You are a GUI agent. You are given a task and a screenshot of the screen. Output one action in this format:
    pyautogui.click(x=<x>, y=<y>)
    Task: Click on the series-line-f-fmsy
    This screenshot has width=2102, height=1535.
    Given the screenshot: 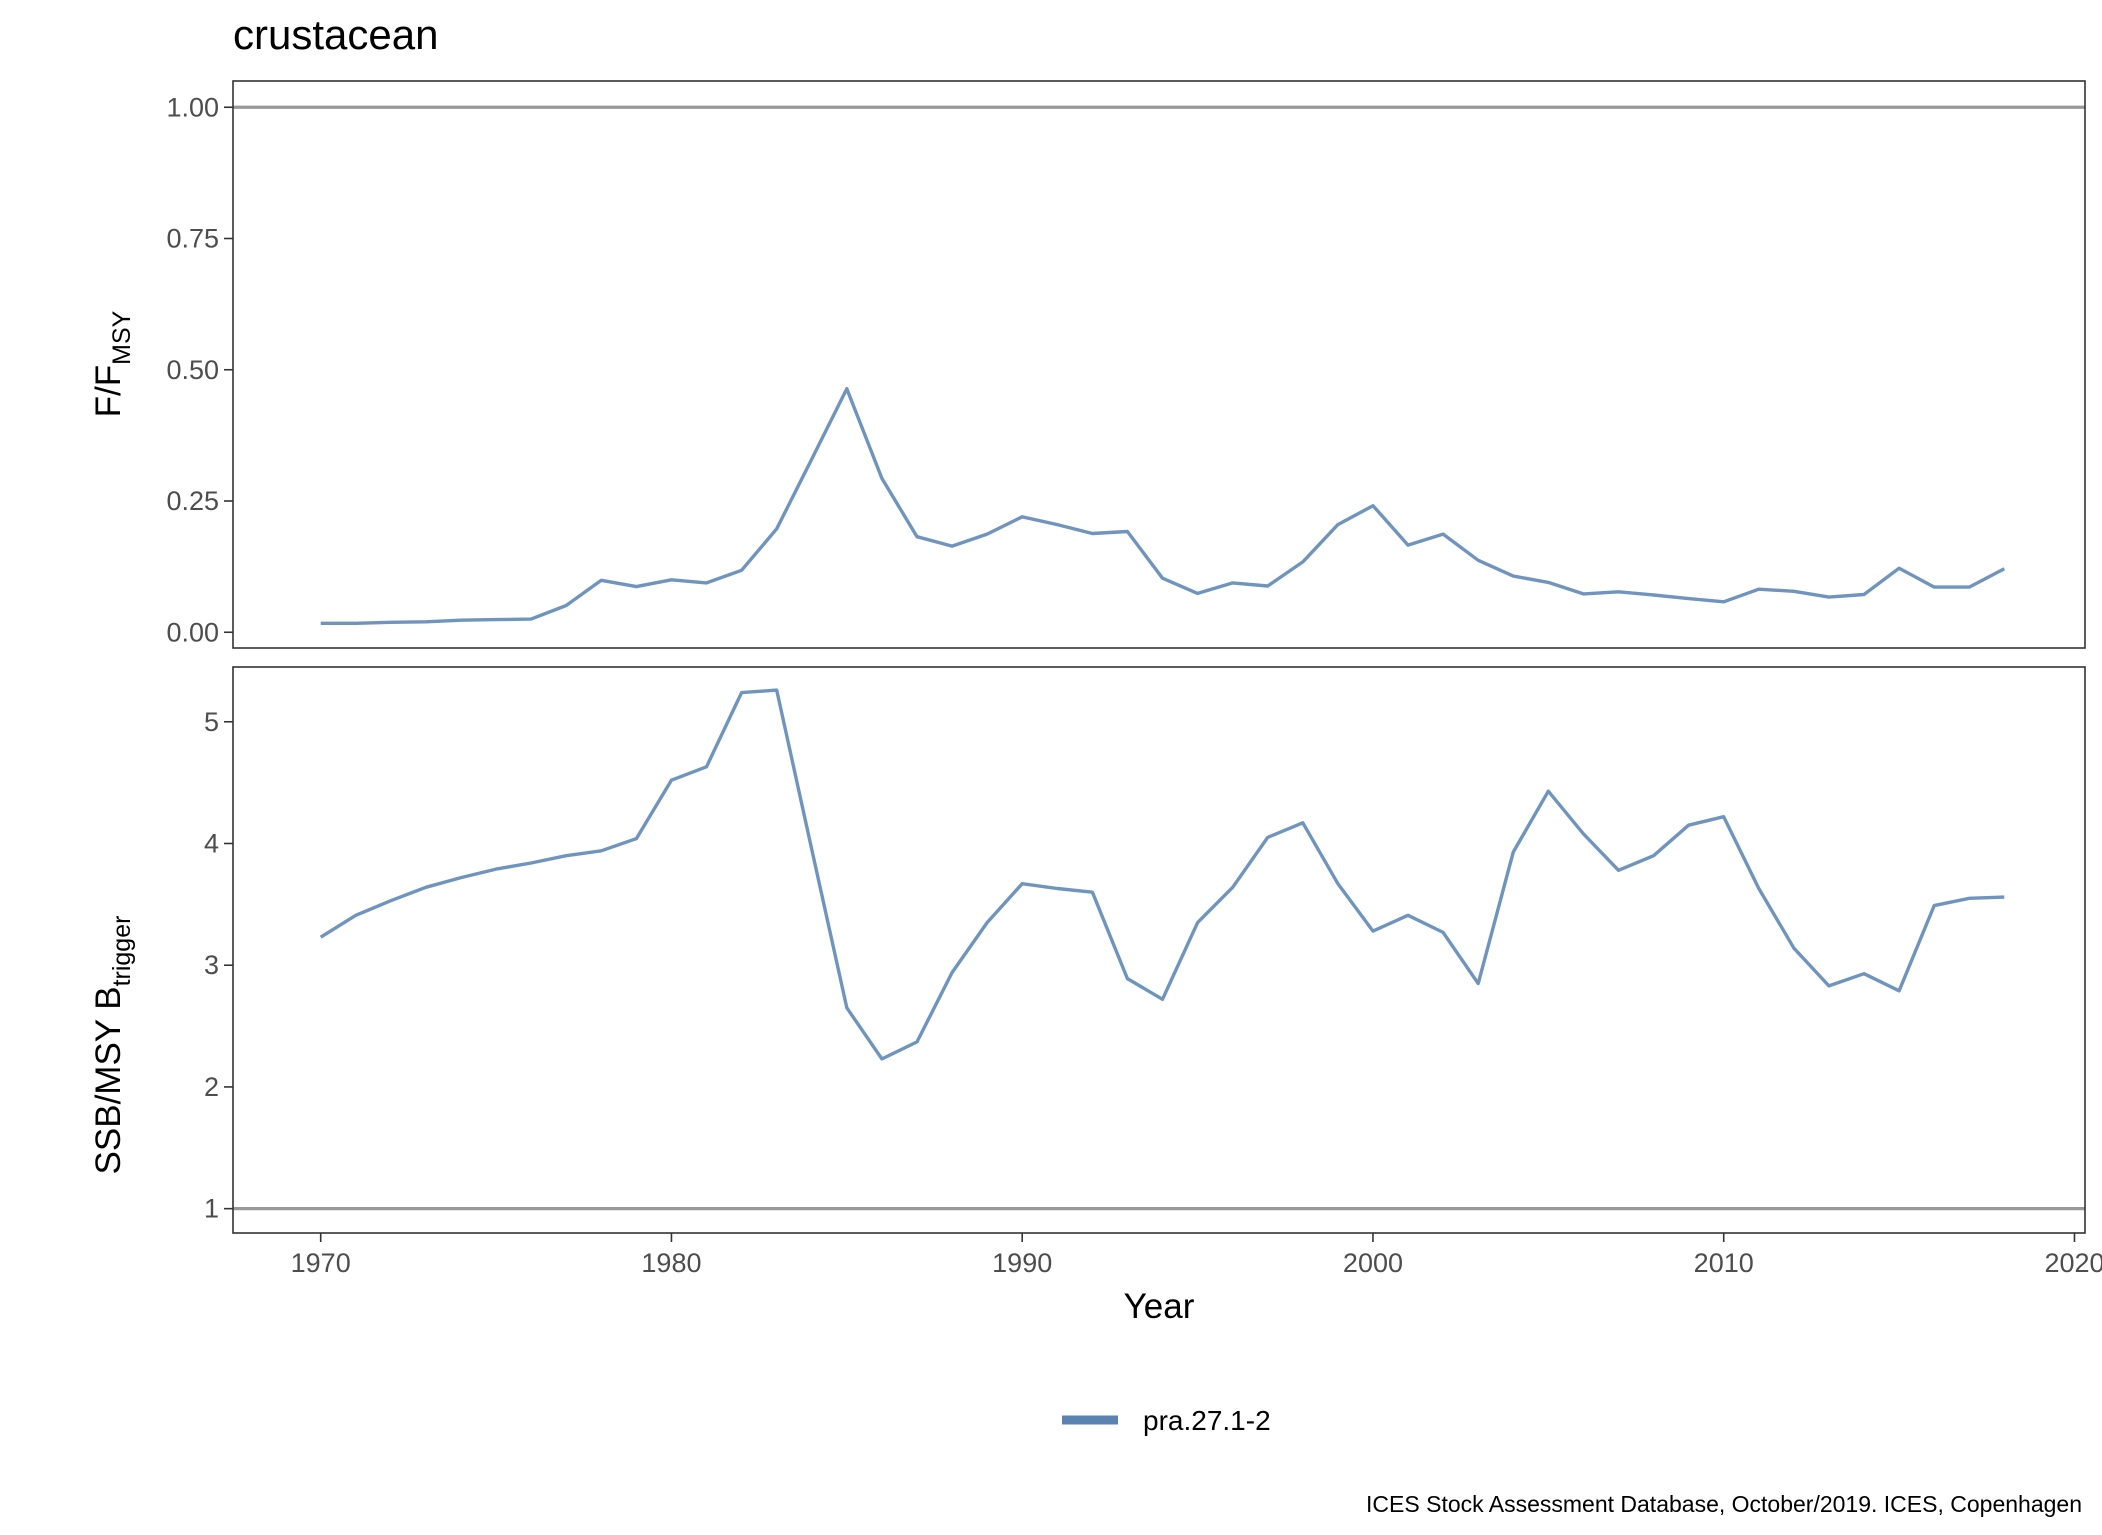 What is the action you would take?
    pyautogui.click(x=1163, y=506)
    